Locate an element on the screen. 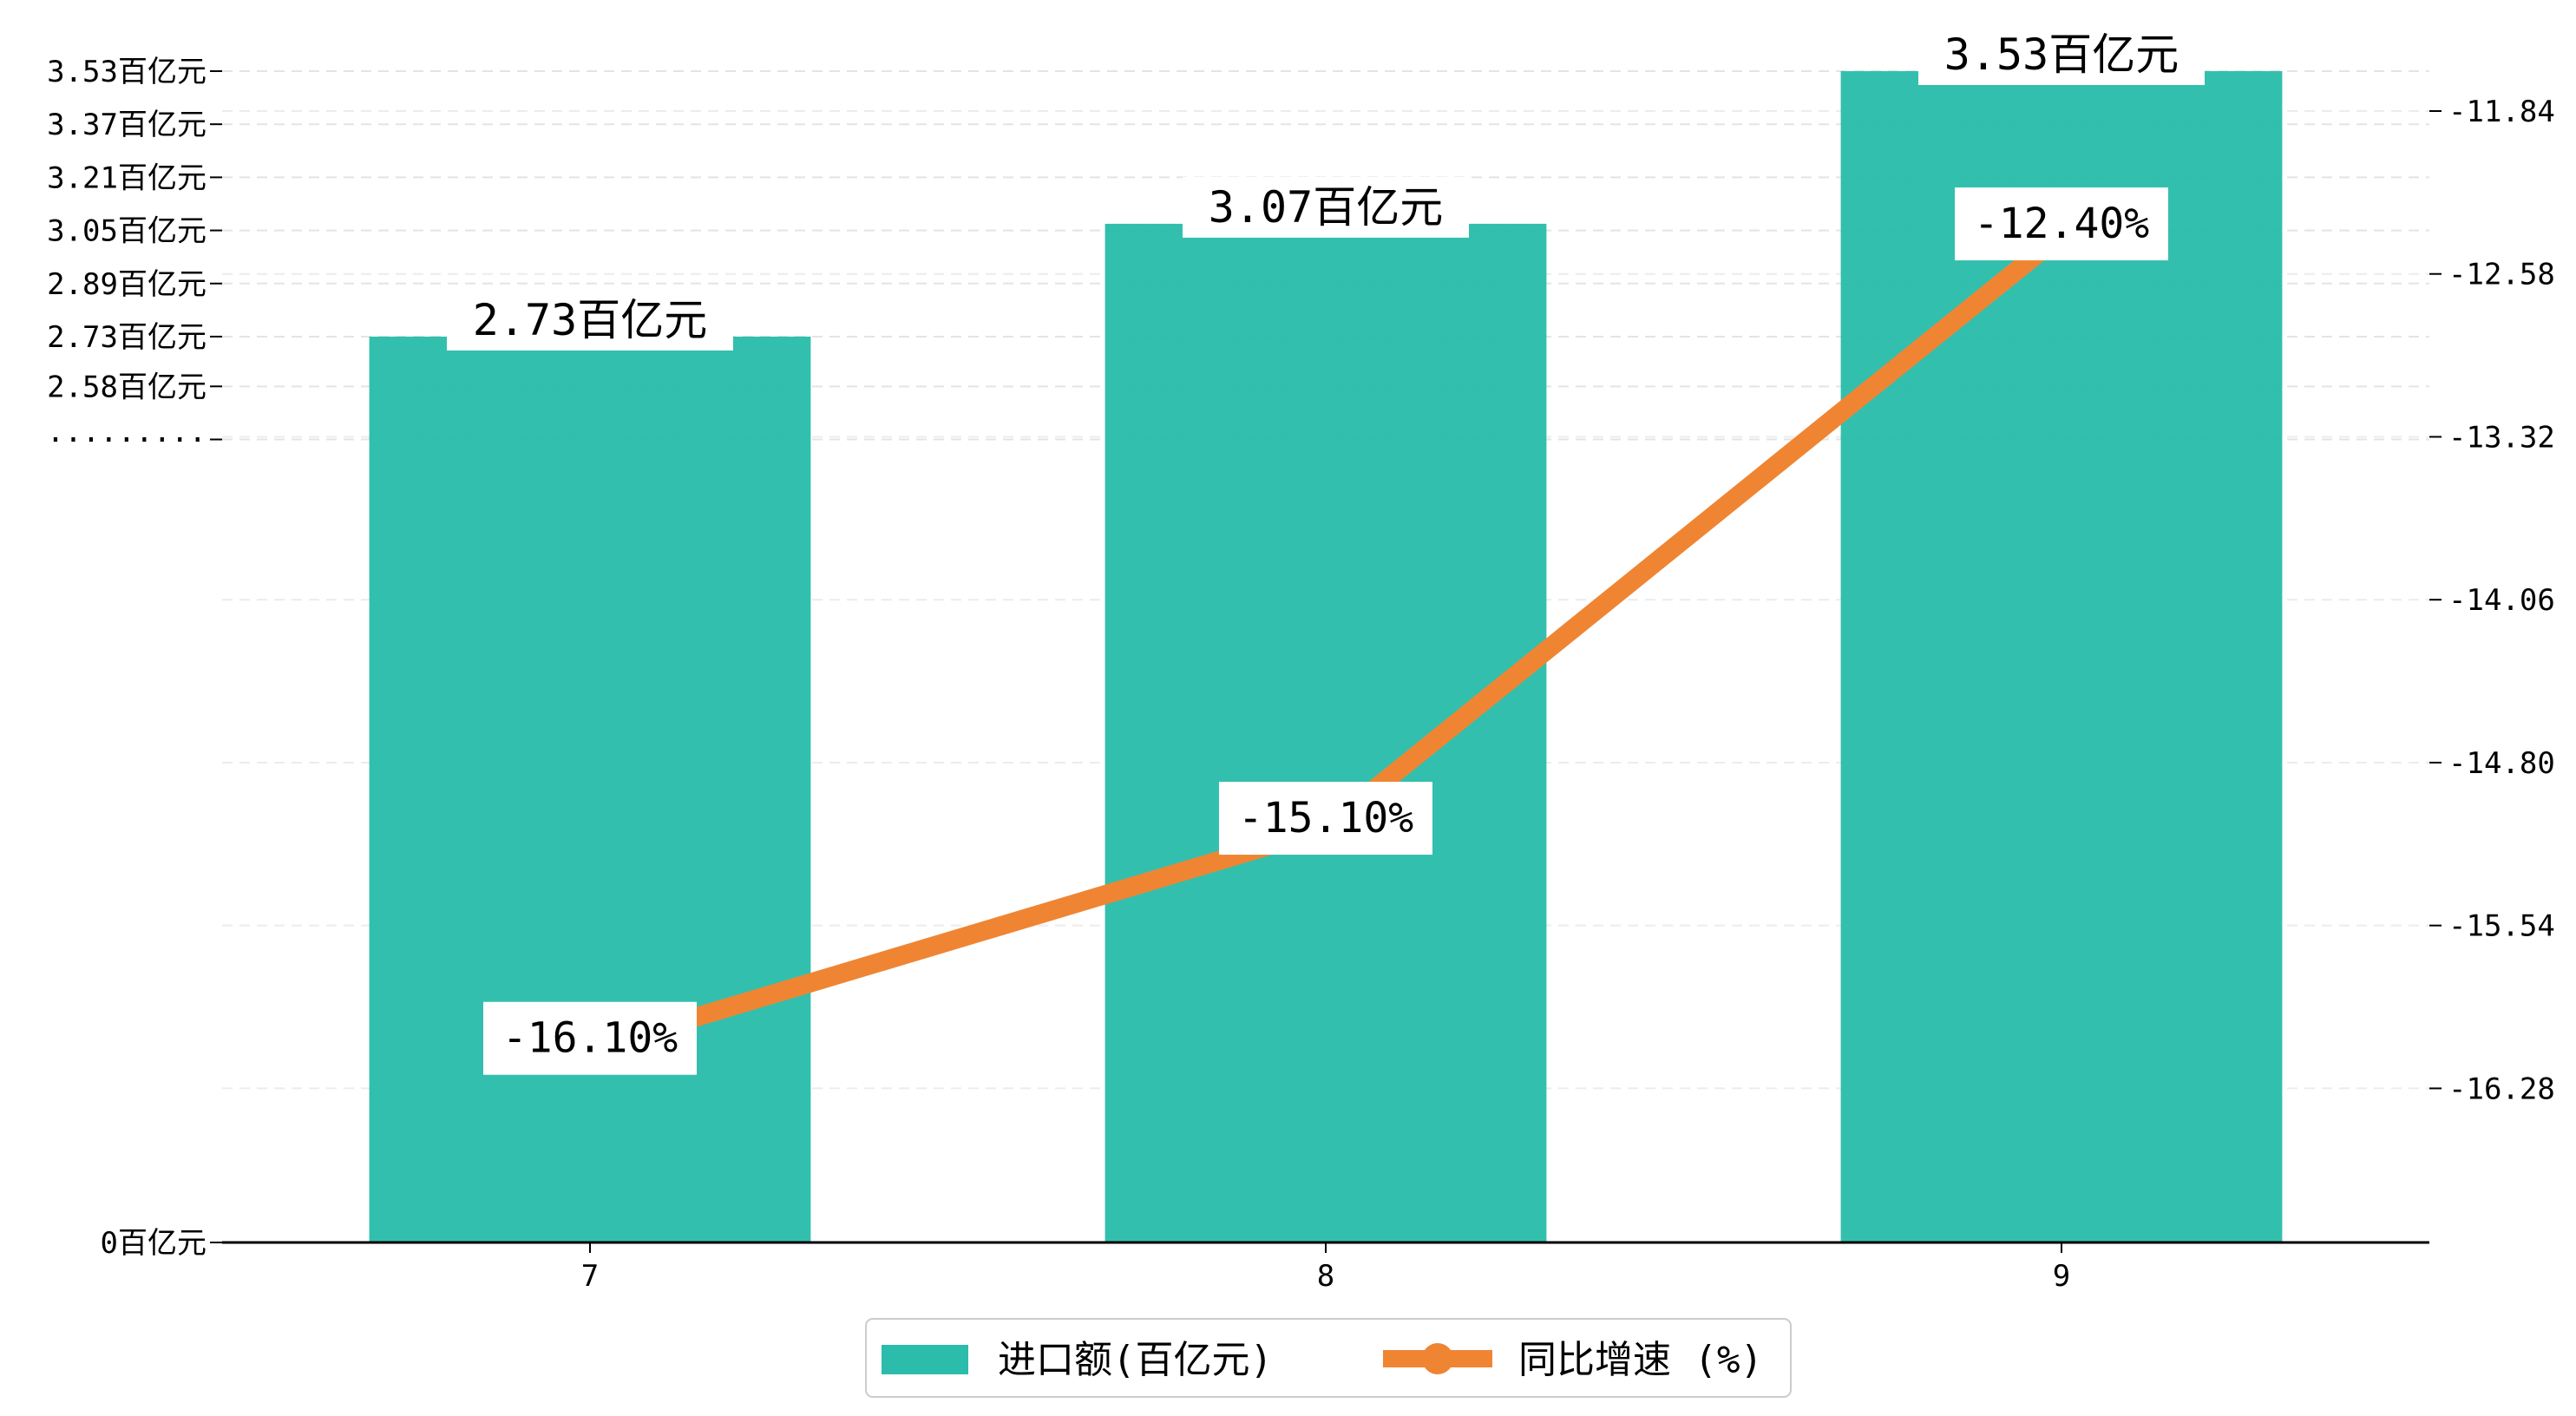 The height and width of the screenshot is (1416, 2576). bar-label: 3.53百亿元 is located at coordinates (2061, 55).